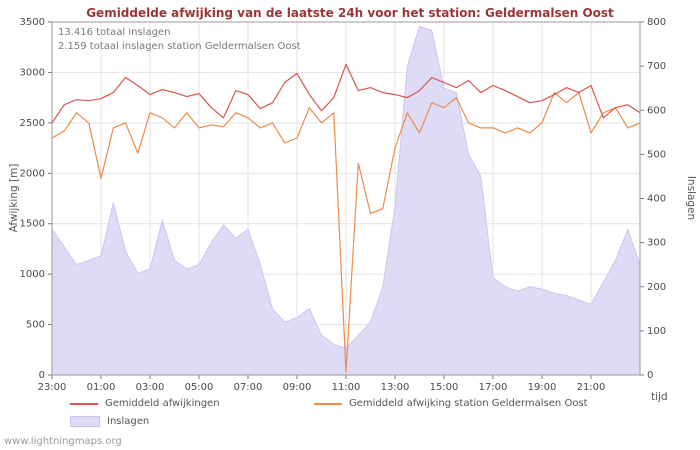  I want to click on annotation-total-strikes: 13.416 totaal inslagen, so click(114, 32).